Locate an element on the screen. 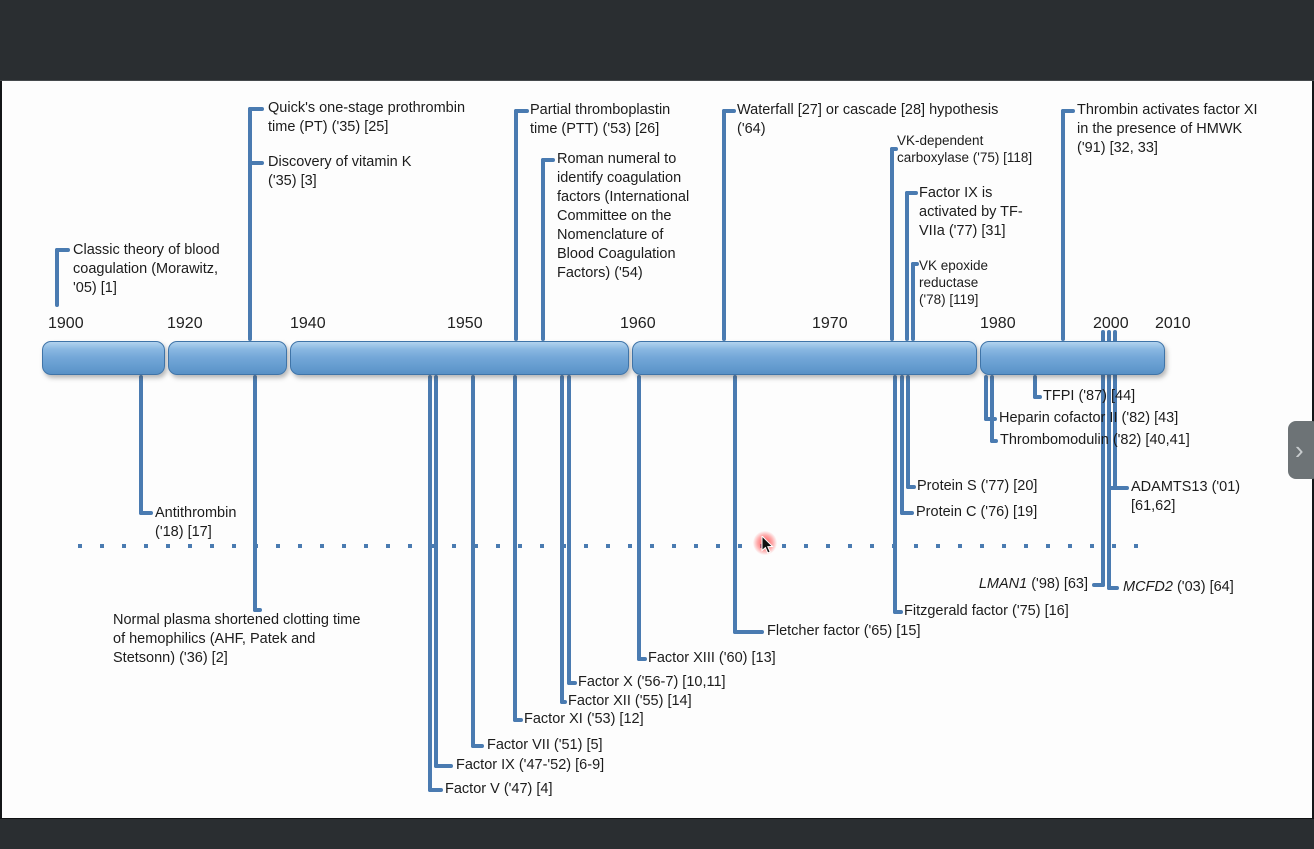  cursor-arrow-icon is located at coordinates (767, 545).